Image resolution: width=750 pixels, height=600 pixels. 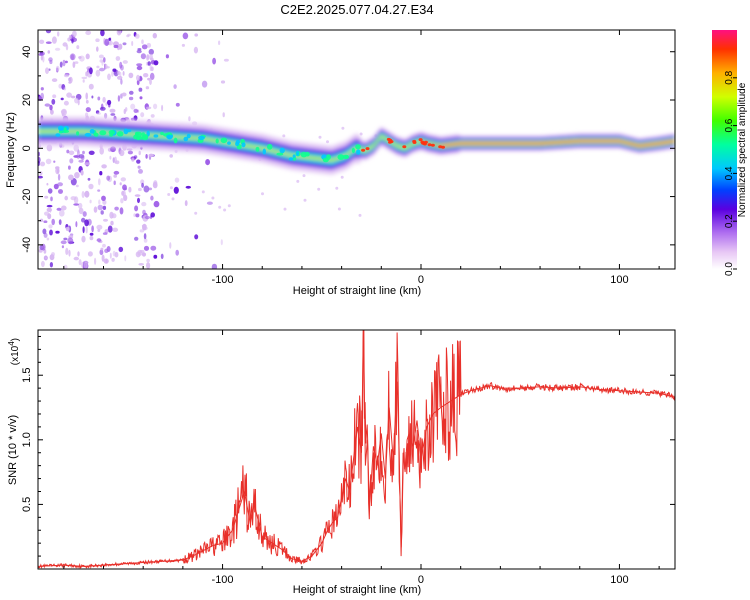 What do you see at coordinates (357, 590) in the screenshot?
I see `snr-x-label: Height of straight line (km)` at bounding box center [357, 590].